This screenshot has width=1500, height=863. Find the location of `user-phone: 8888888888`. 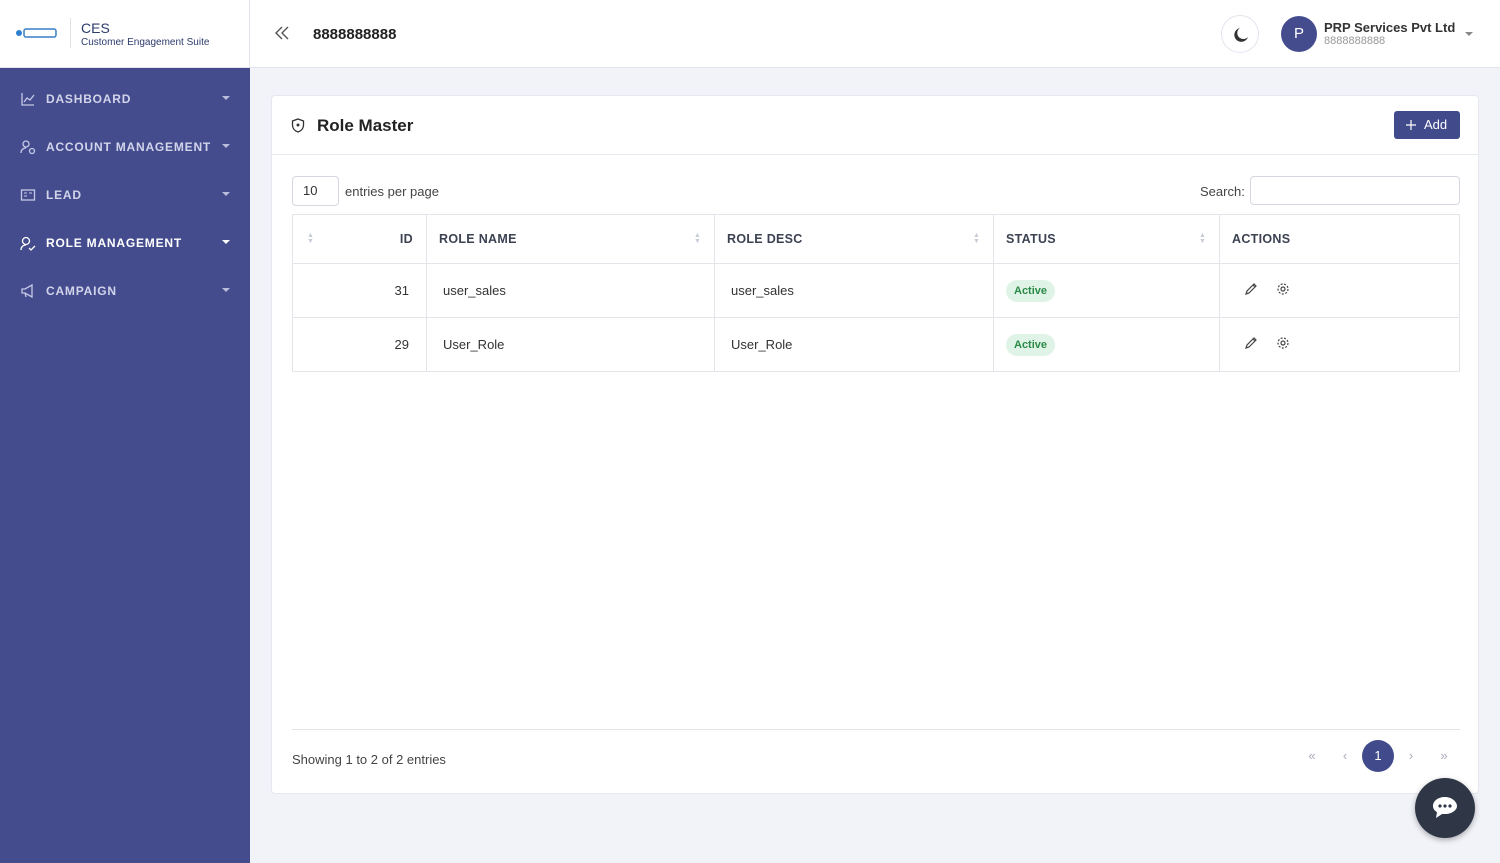

user-phone: 8888888888 is located at coordinates (1355, 41).